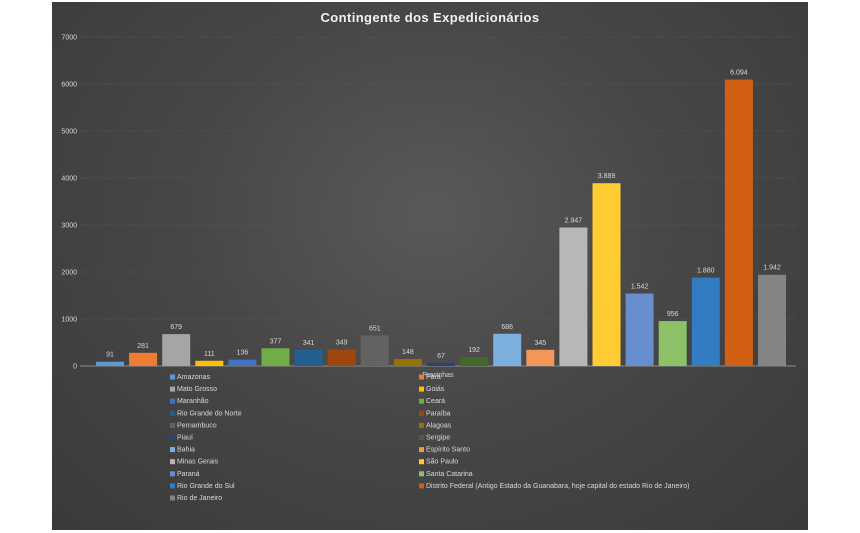 The image size is (860, 533). Describe the element at coordinates (69, 38) in the screenshot. I see `y-tick-label: 7000` at that location.